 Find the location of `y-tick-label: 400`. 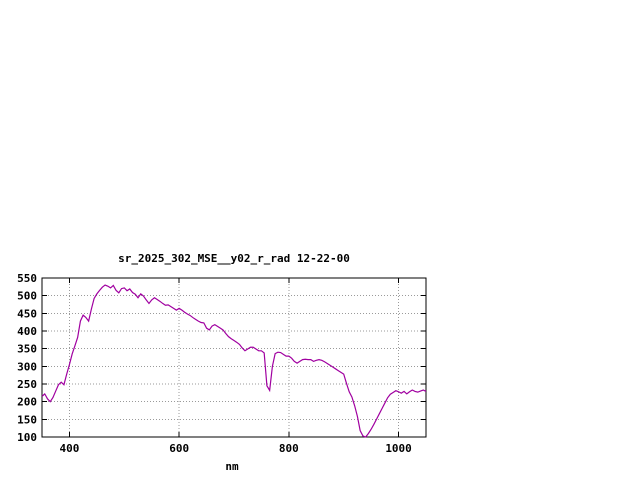

y-tick-label: 400 is located at coordinates (27, 331).